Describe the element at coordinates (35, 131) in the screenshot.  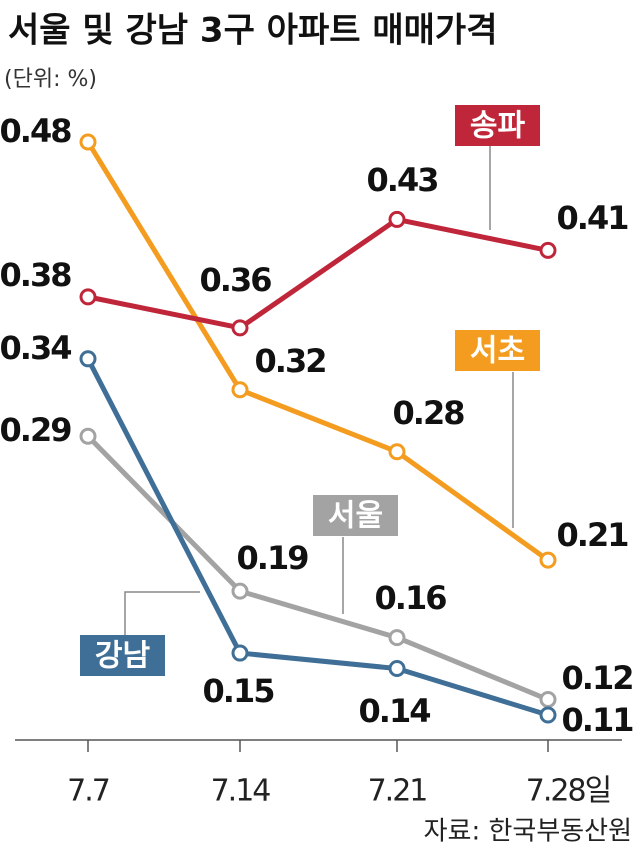
I see `data-label: 0.48` at that location.